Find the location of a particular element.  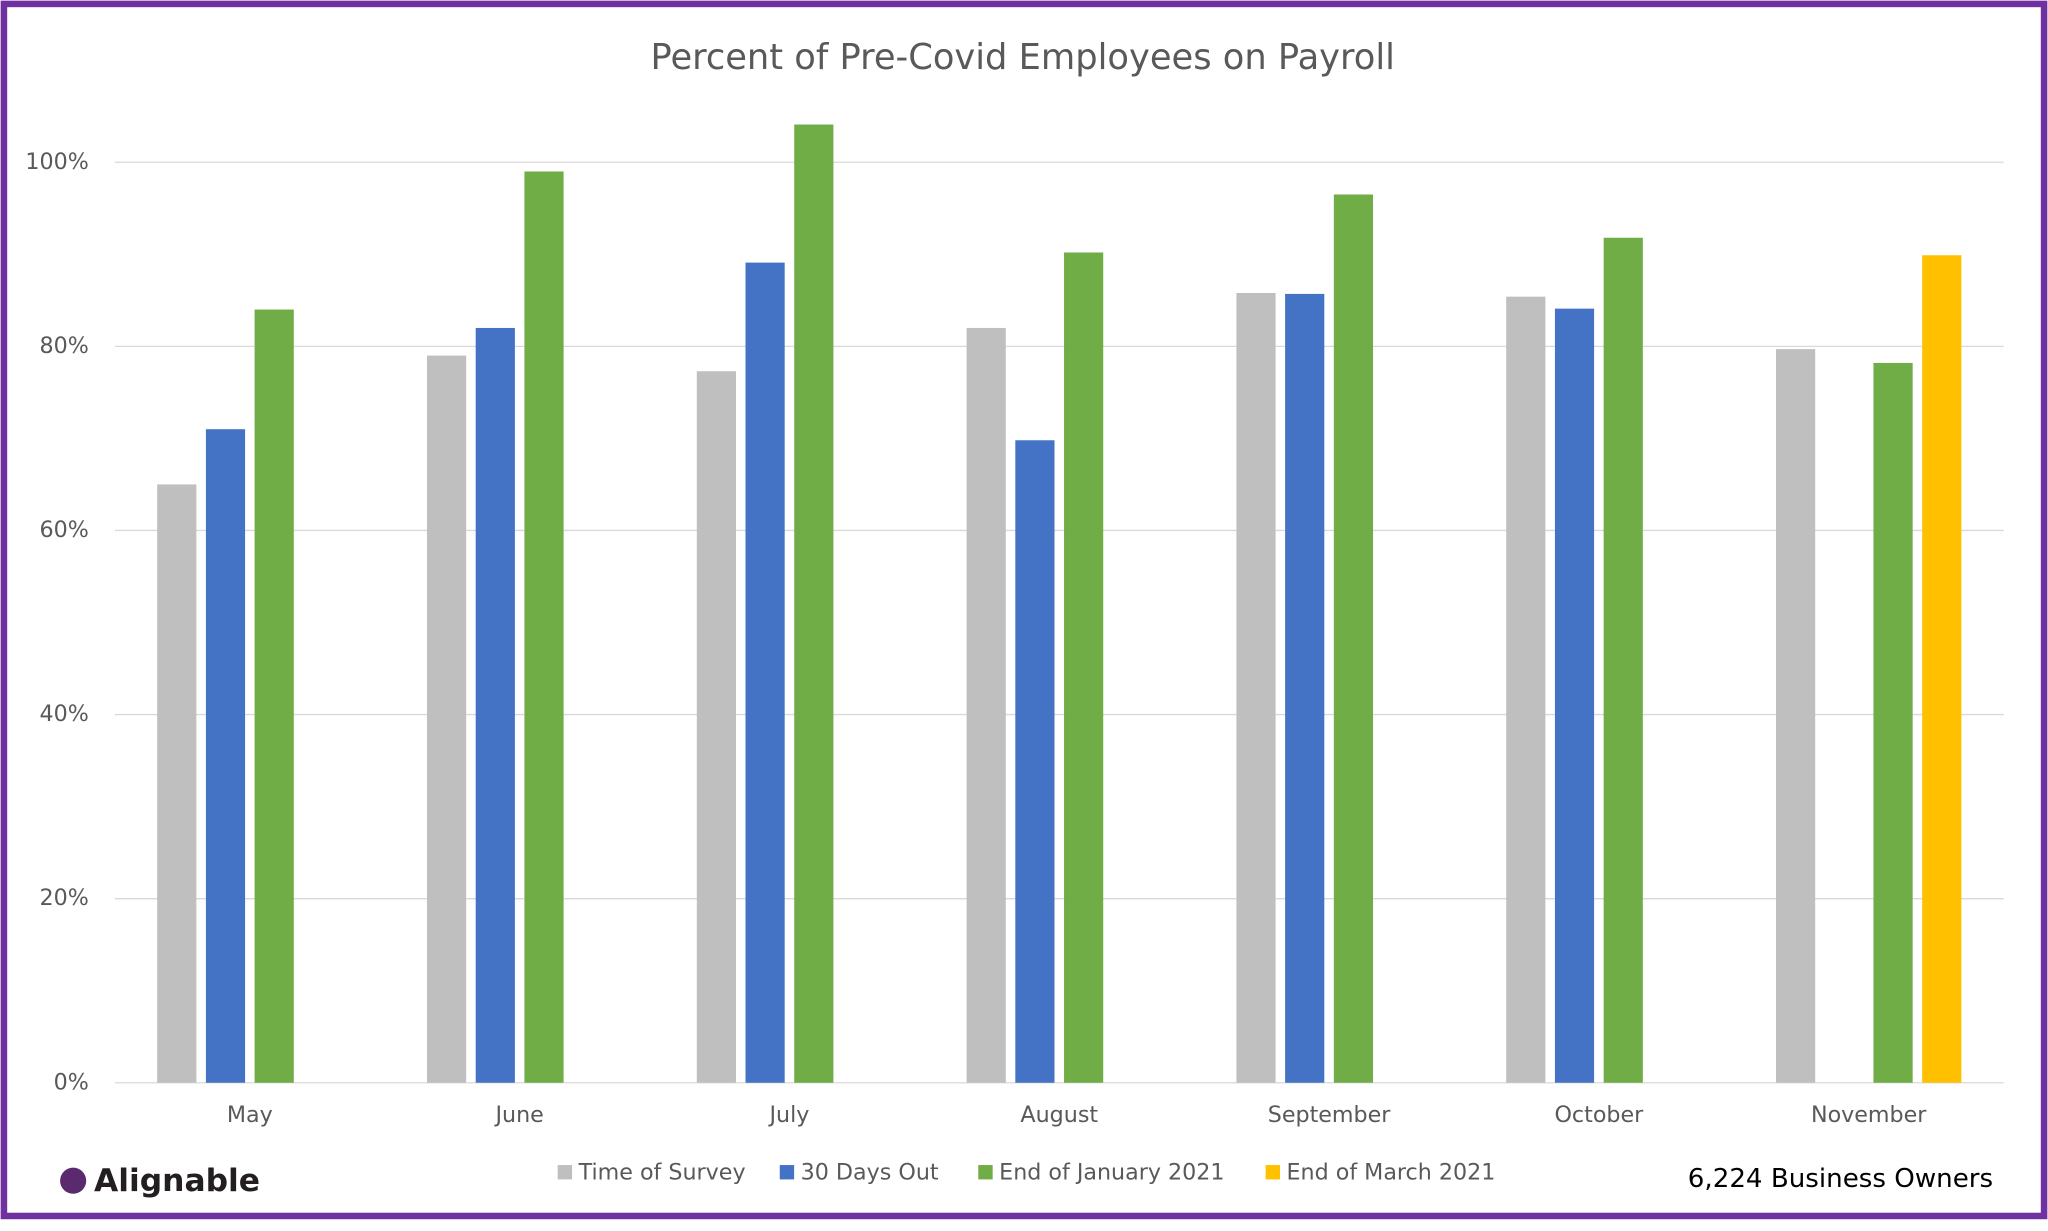

legend-label: Time of Survey is located at coordinates (662, 1172).